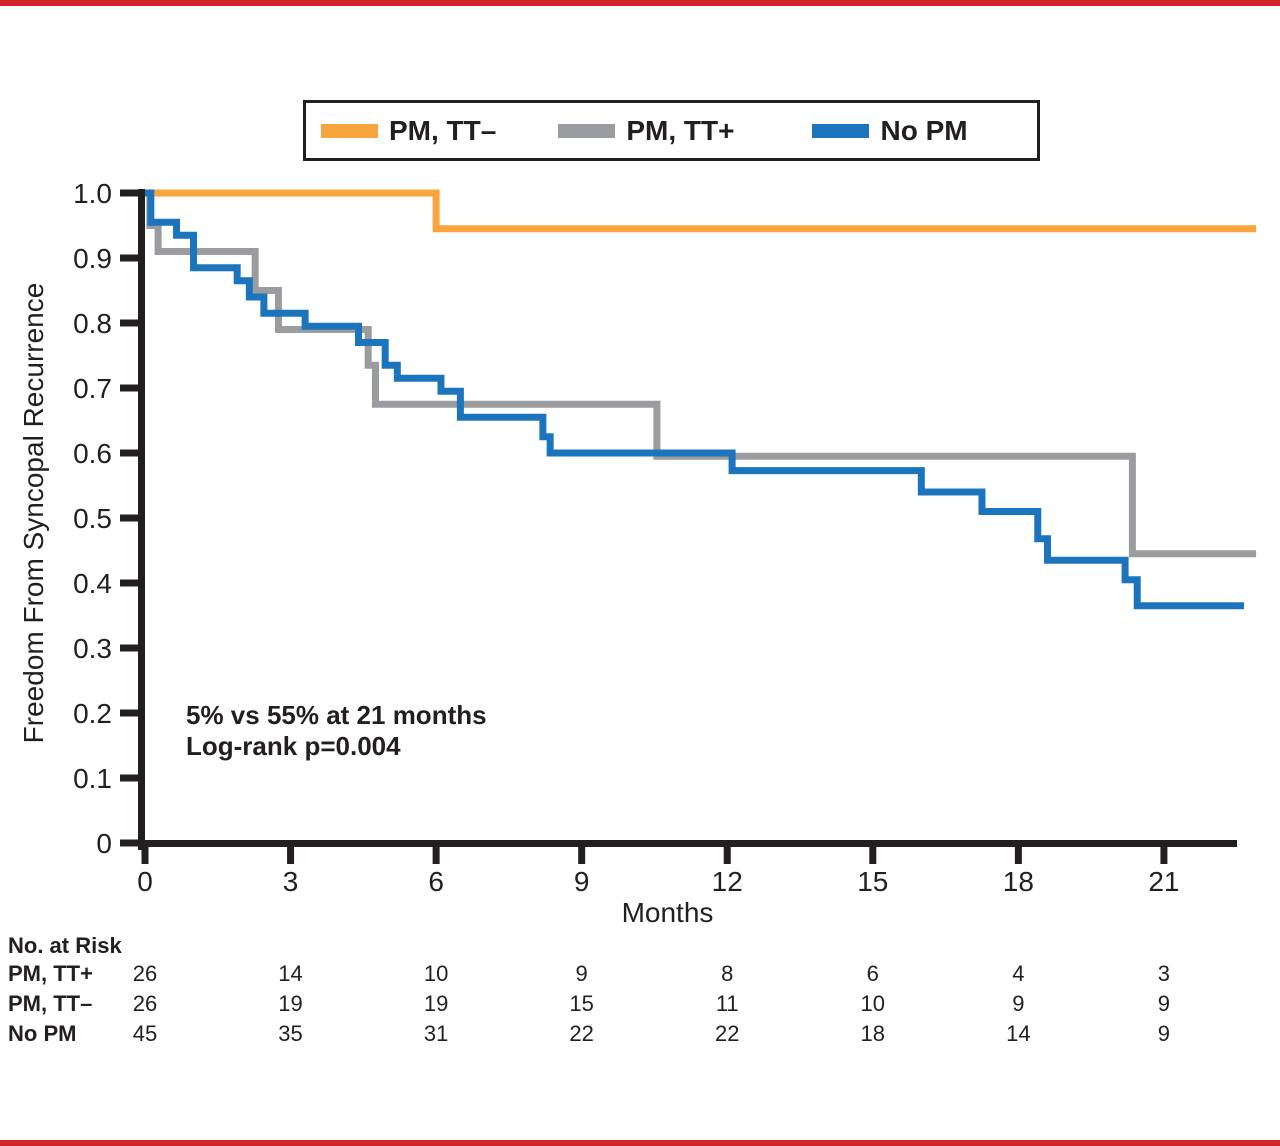  I want to click on x-tick-label: 0, so click(145, 881).